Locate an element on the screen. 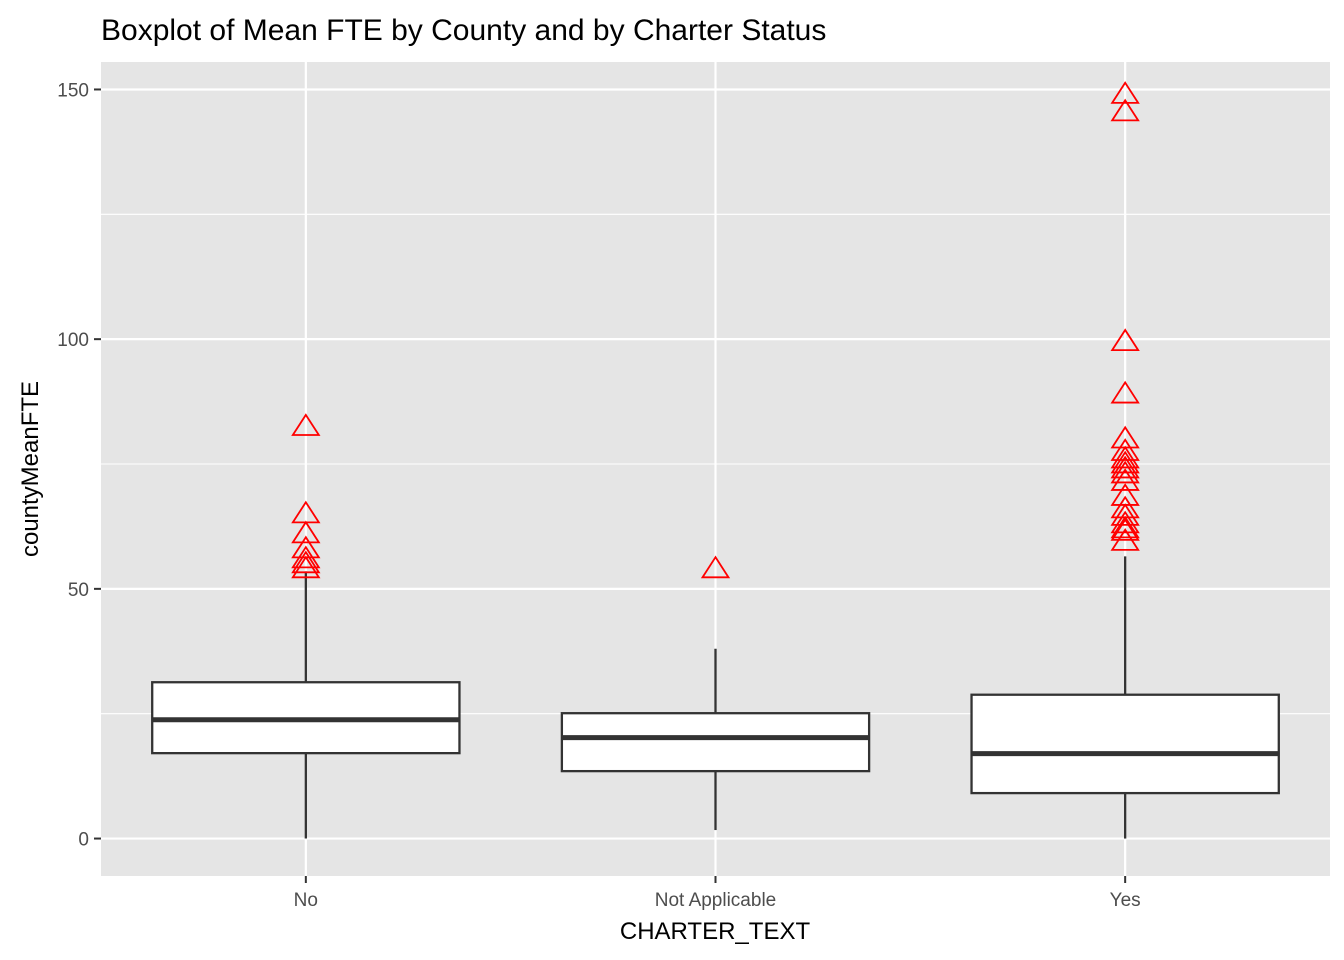 Image resolution: width=1344 pixels, height=960 pixels. box-yes is located at coordinates (1125, 697).